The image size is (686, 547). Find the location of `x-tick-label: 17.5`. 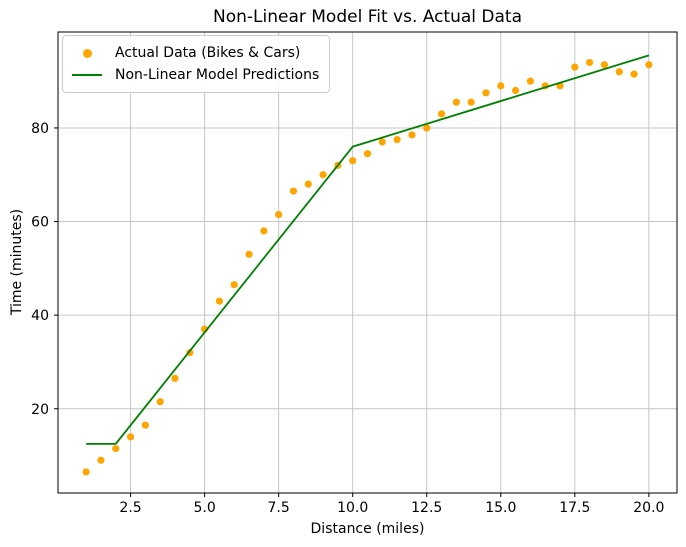

x-tick-label: 17.5 is located at coordinates (574, 508).